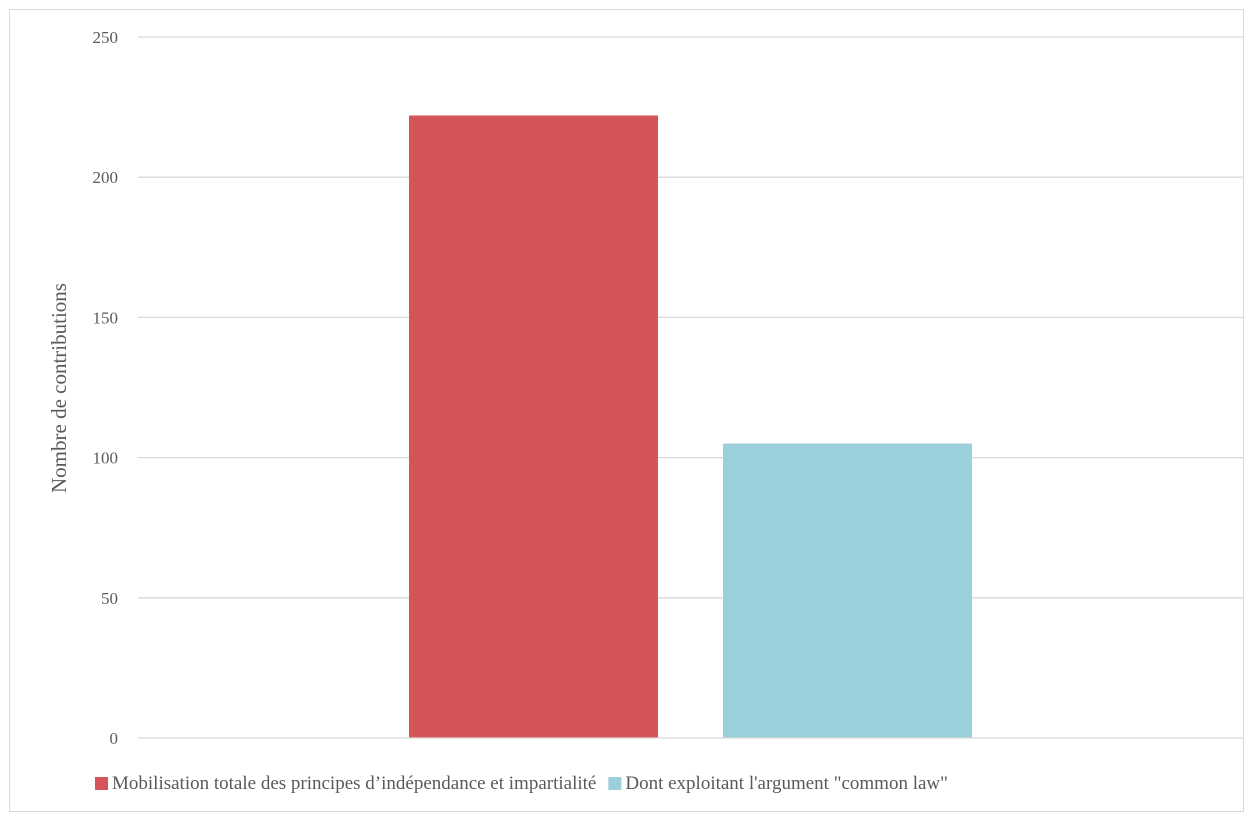 This screenshot has height=822, width=1254. Describe the element at coordinates (109, 598) in the screenshot. I see `y-tick-label: 50` at that location.